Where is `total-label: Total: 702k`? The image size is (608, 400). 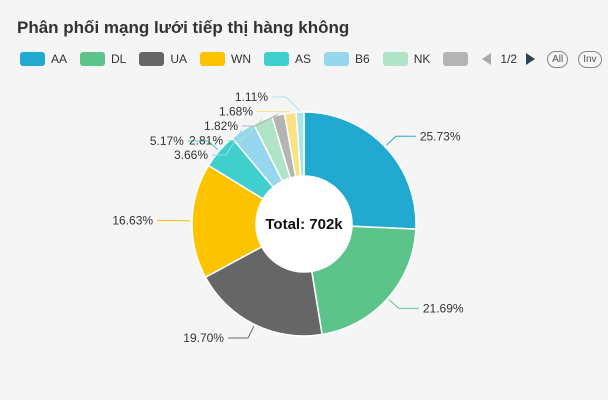 total-label: Total: 702k is located at coordinates (304, 224).